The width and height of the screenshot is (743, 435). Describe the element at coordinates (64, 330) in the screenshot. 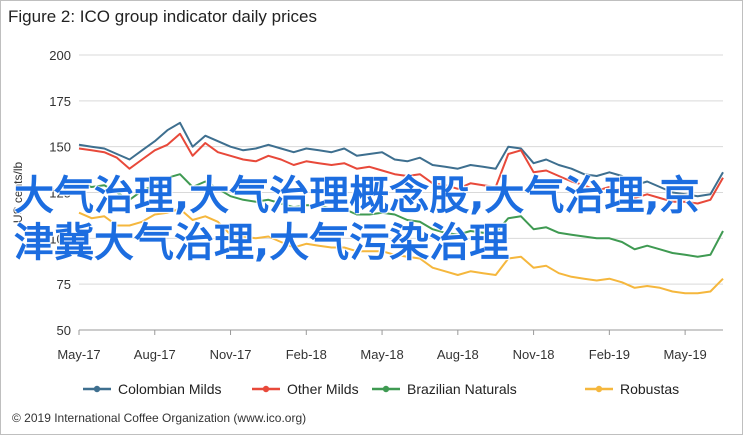

I see `y-tick-label: 50` at that location.